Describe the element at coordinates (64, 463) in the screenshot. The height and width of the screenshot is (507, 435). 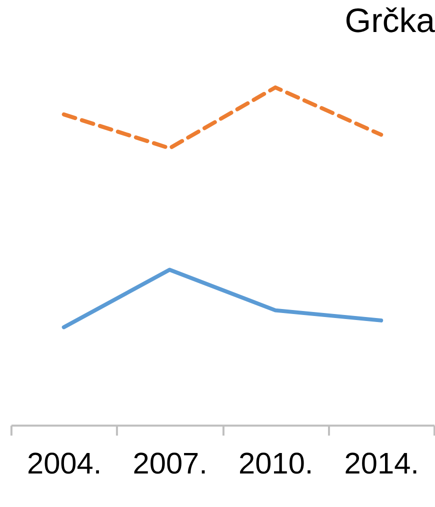
I see `x-tick-label: 2004.` at that location.